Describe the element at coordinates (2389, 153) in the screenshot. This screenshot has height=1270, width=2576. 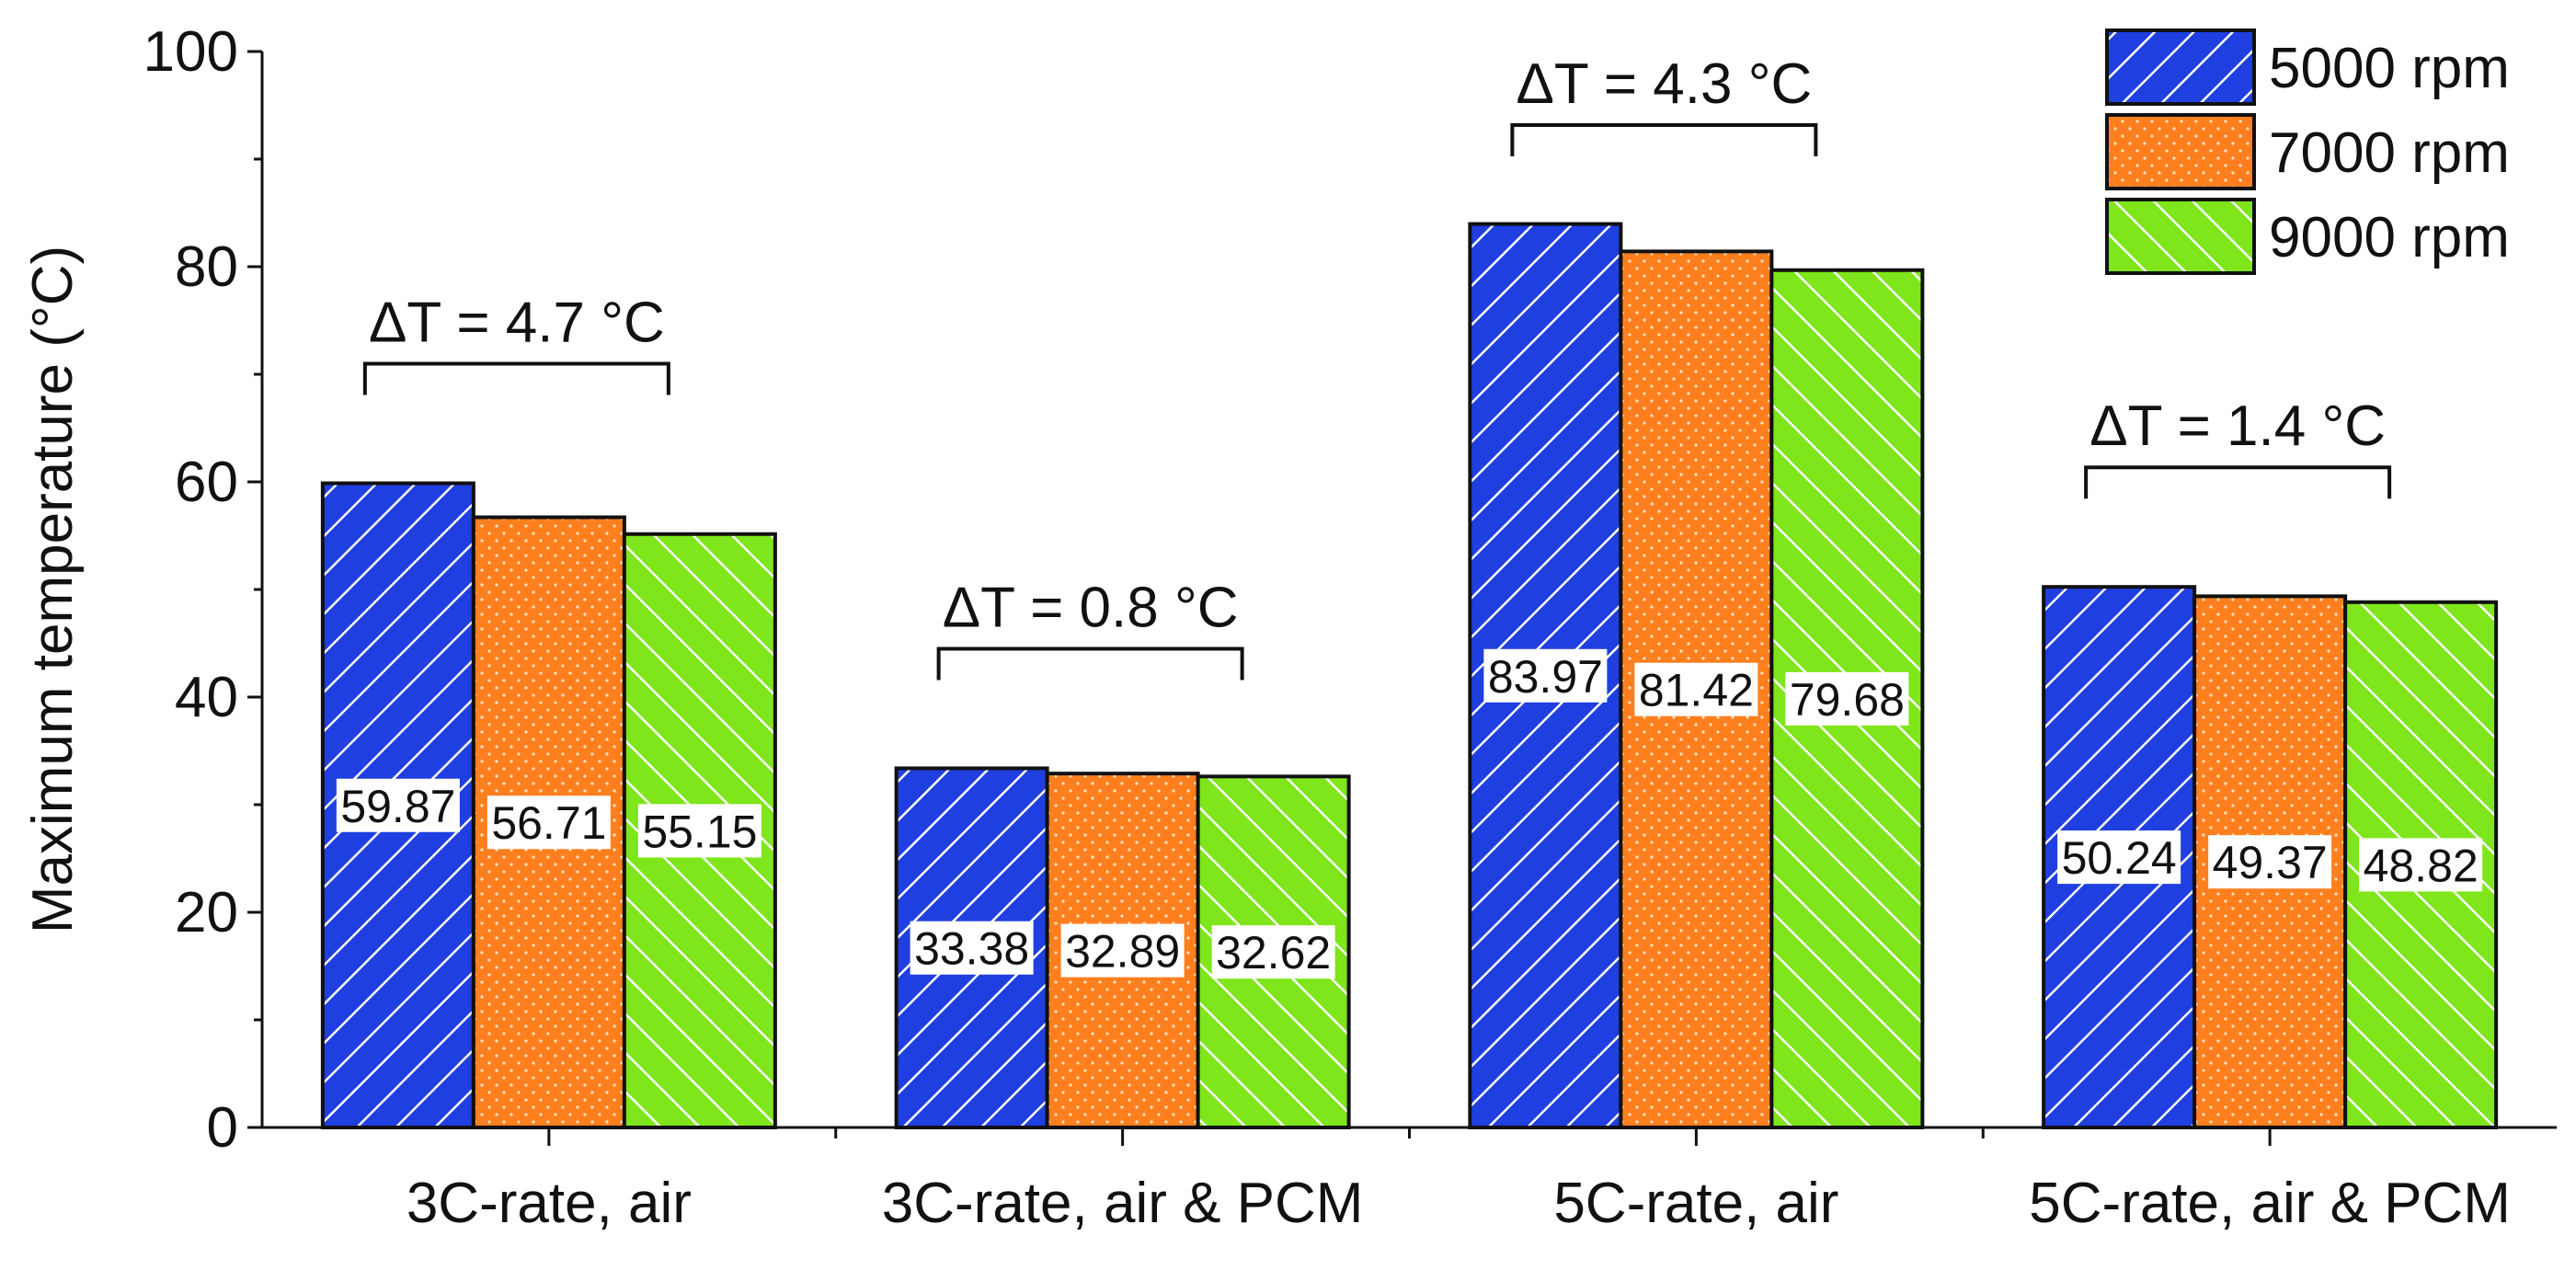
I see `legend-label: 7000 rpm` at that location.